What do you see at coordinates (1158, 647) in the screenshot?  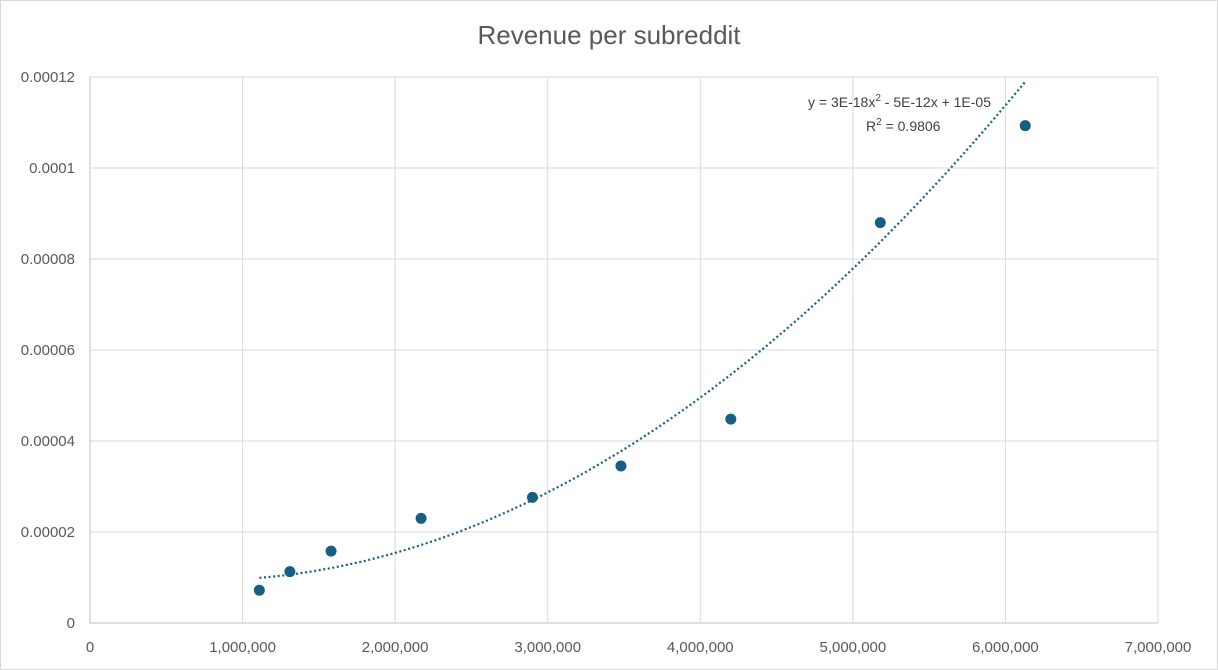 I see `x-tick-label: 7,000,000` at bounding box center [1158, 647].